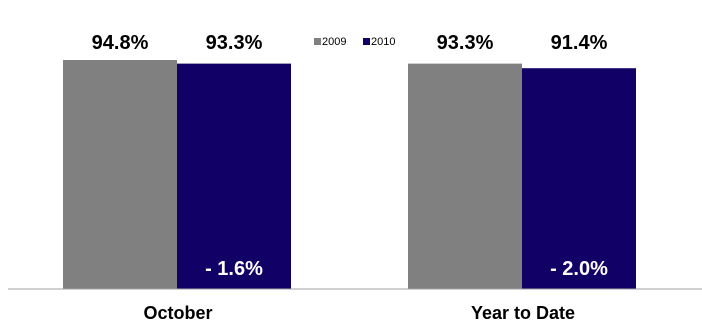  I want to click on bar-2009-year-to-date, so click(465, 176).